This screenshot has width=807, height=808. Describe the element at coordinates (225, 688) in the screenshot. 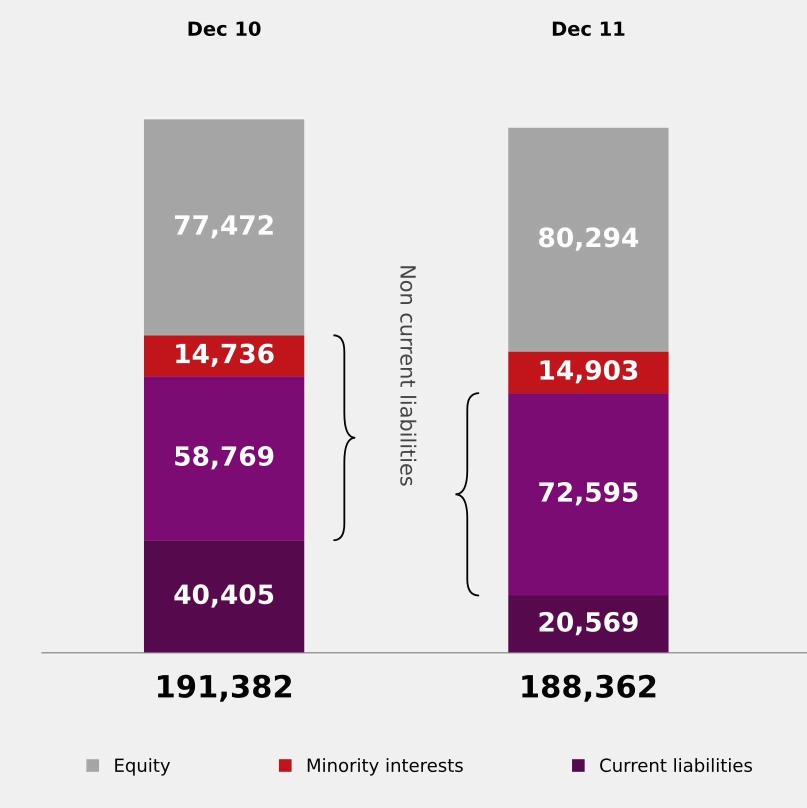

I see `total-label: 191,382` at that location.